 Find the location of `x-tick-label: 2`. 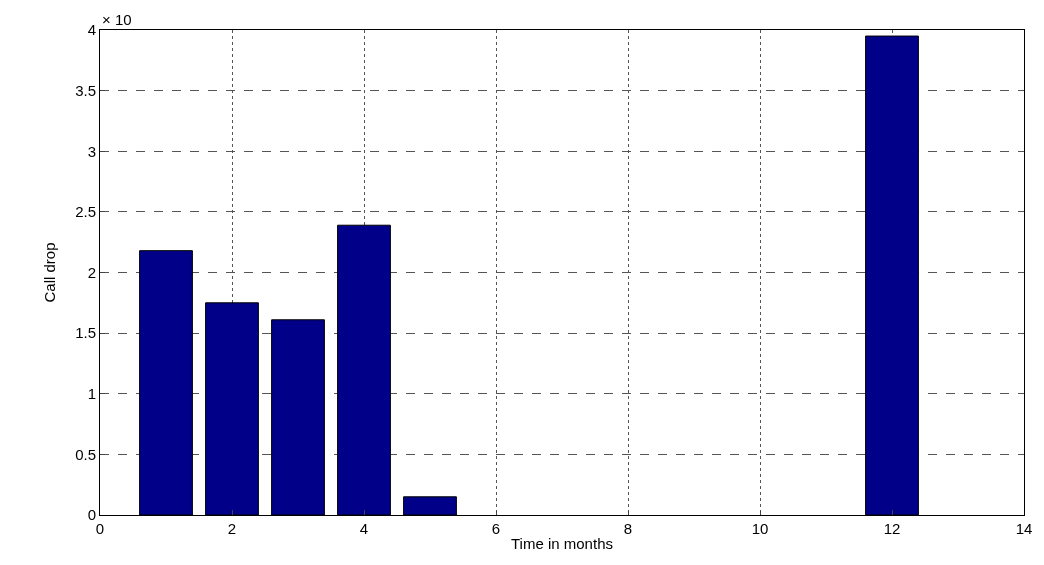

x-tick-label: 2 is located at coordinates (232, 528).